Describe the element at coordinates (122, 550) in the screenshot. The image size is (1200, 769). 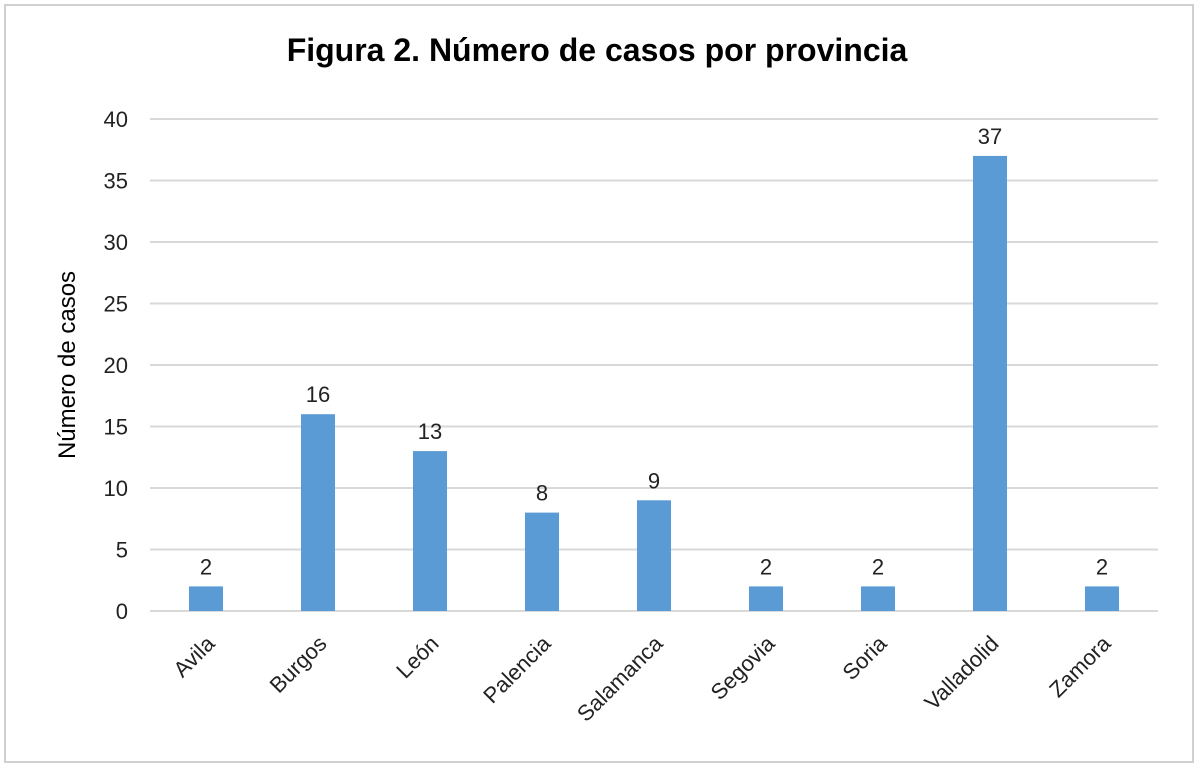
I see `y-tick-label: 5` at that location.